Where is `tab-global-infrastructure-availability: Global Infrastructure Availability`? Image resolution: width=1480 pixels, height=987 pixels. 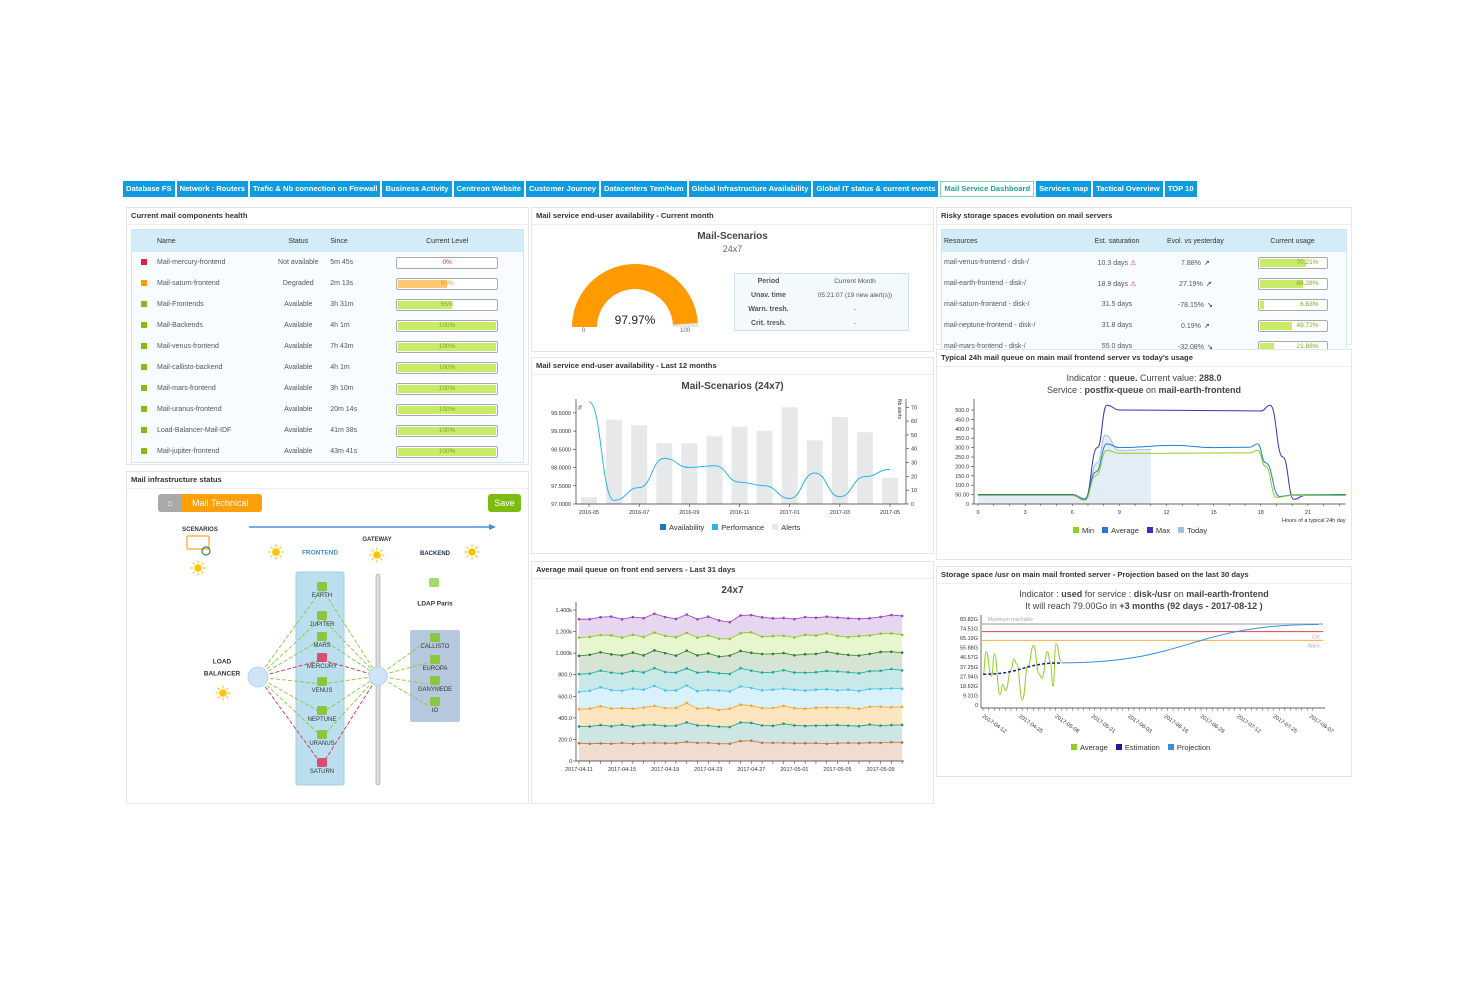
tab-global-infrastructure-availability: Global Infrastructure Availability is located at coordinates (750, 189).